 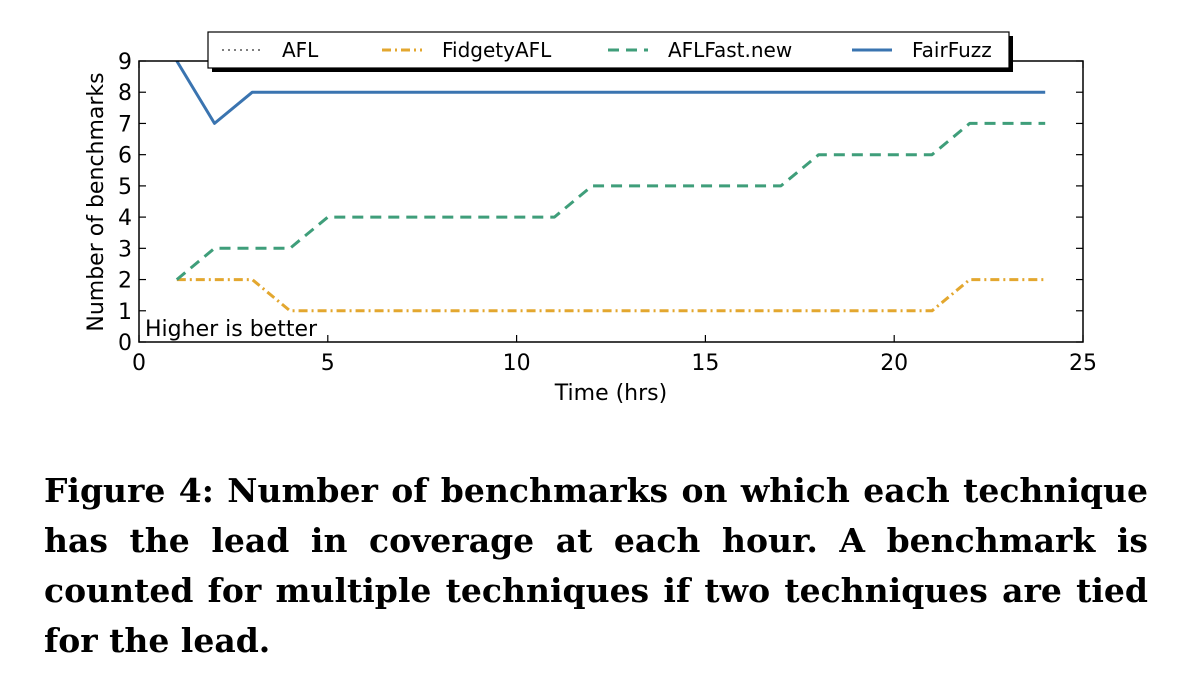 I want to click on x-tick-label: 10, so click(x=517, y=363).